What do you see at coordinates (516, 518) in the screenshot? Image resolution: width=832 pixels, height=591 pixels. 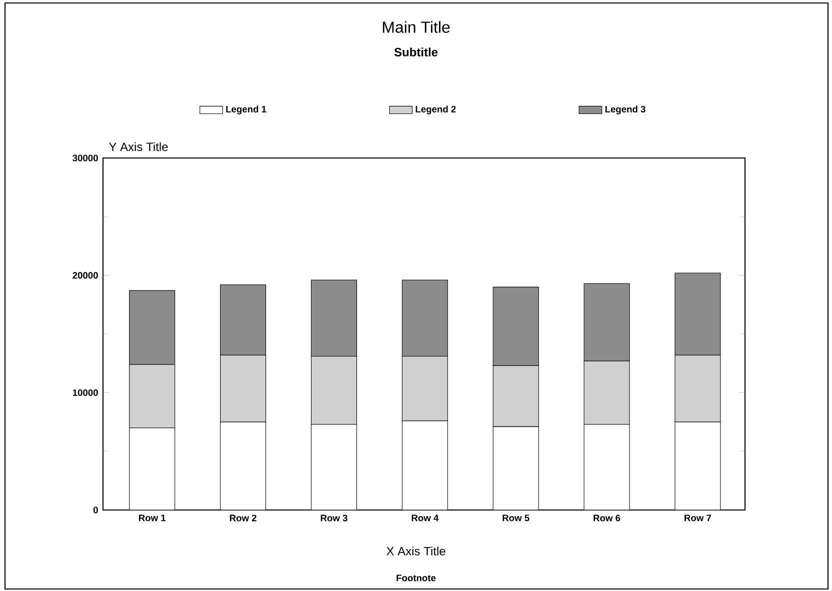 I see `x-tick-label: Row 5` at bounding box center [516, 518].